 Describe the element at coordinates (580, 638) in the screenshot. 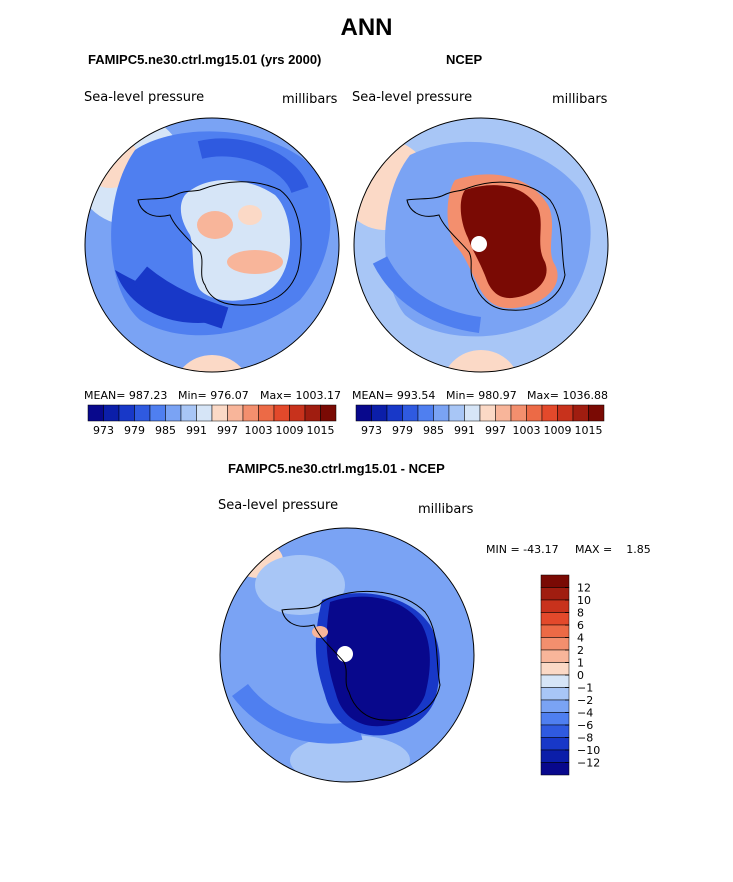

I see `colorbar-diff-tick-label: 4` at that location.